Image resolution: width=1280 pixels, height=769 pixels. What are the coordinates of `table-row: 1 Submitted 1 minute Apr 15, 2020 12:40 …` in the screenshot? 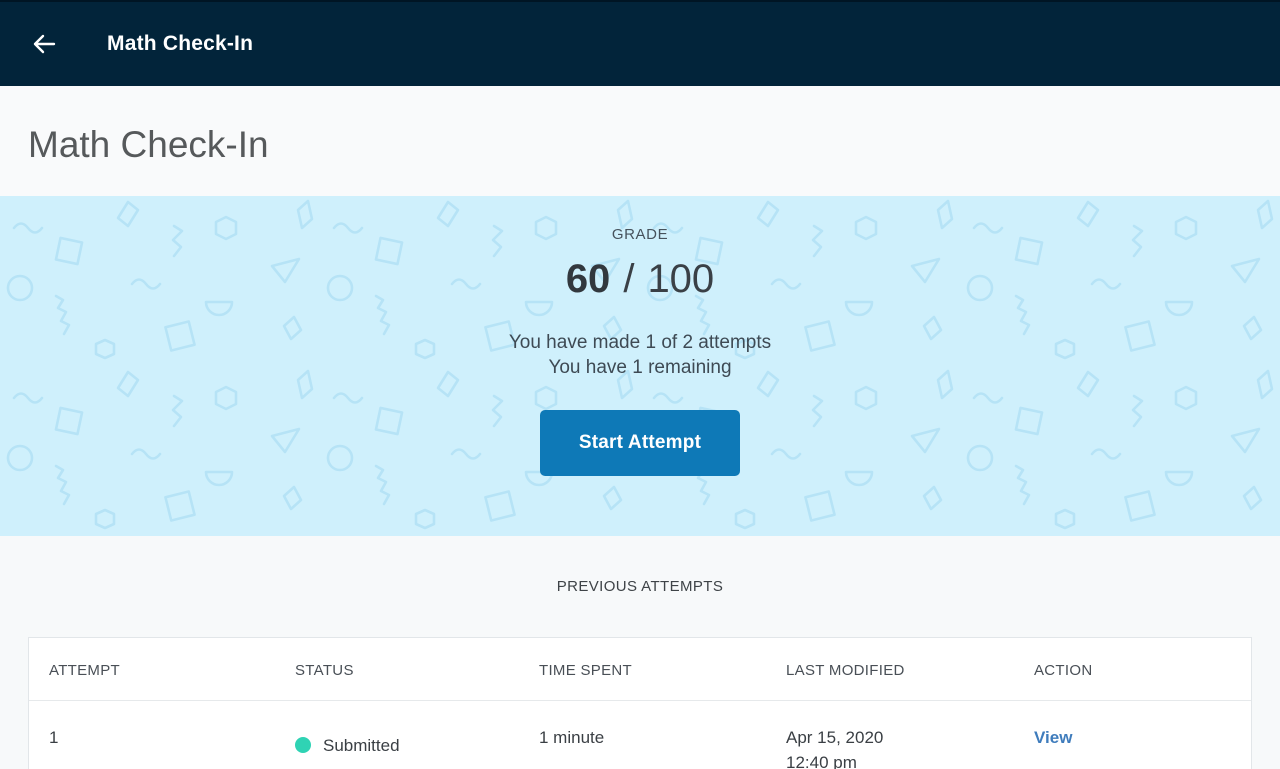 It's located at (640, 735).